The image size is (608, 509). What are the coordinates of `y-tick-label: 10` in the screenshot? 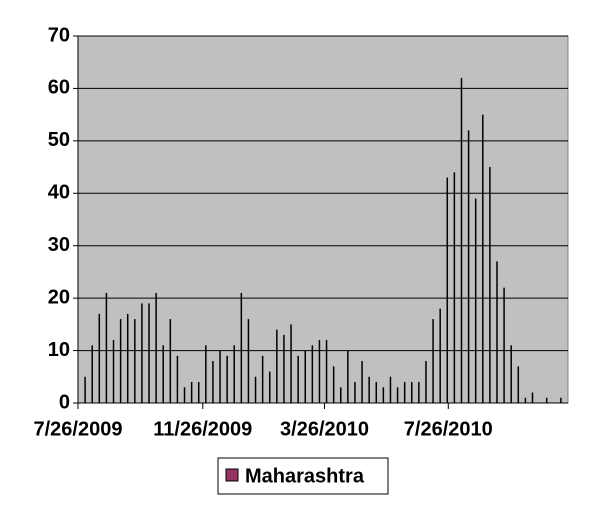 It's located at (59, 350).